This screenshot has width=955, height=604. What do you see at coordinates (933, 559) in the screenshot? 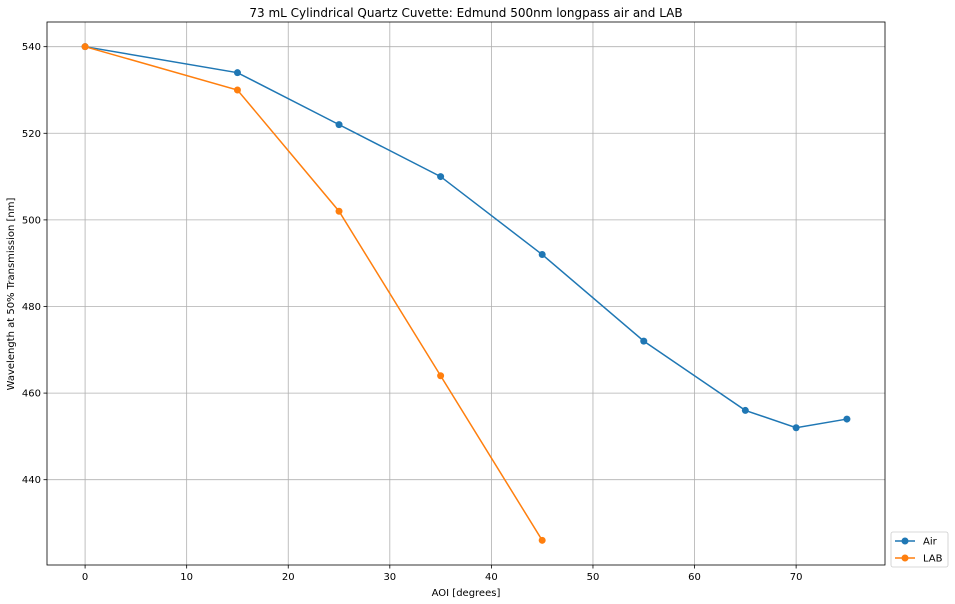
I see `legend-lab-label: LAB` at bounding box center [933, 559].